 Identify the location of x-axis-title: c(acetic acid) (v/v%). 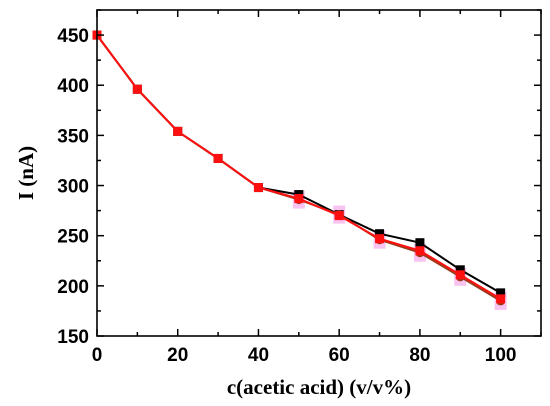
(319, 387).